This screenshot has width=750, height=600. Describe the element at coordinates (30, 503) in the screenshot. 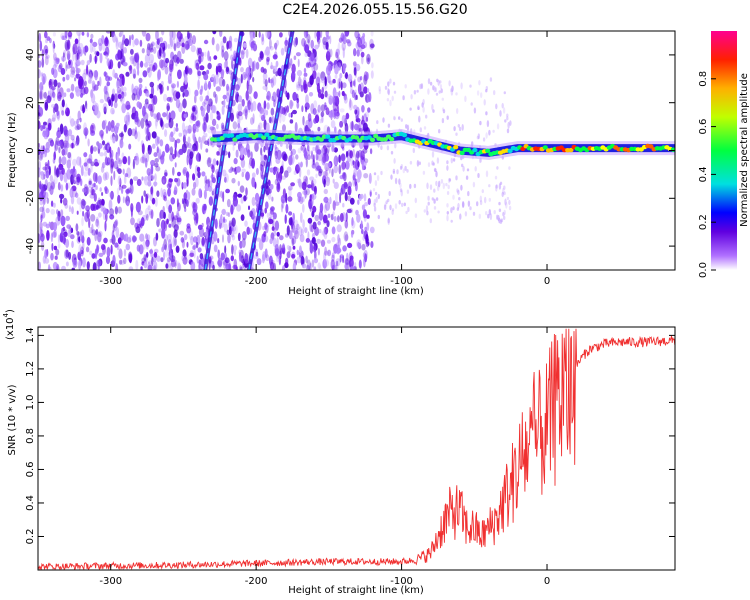

I see `snr-y-tick-label: 0.4` at that location.